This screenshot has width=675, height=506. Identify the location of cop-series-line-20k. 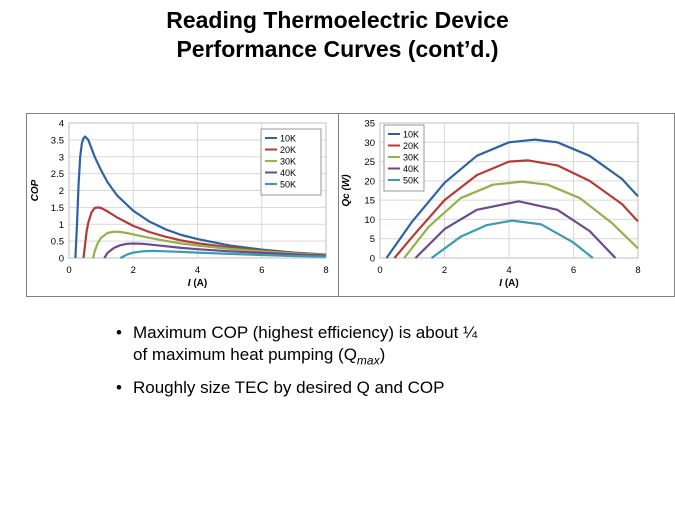
(204, 232).